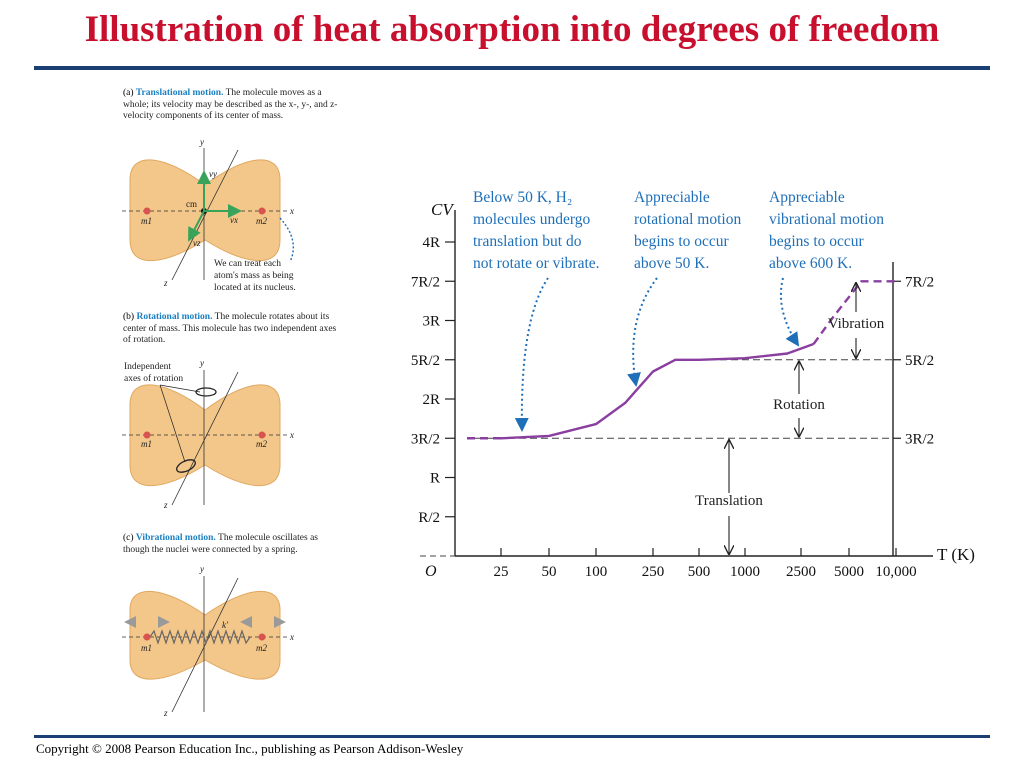 Image resolution: width=1024 pixels, height=768 pixels. What do you see at coordinates (263, 622) in the screenshot?
I see `oscillation-arrows-right-icon` at bounding box center [263, 622].